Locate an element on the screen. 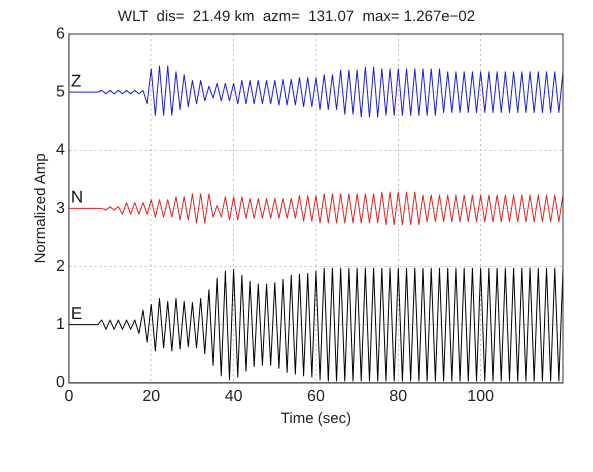  series-label: Z is located at coordinates (76, 80).